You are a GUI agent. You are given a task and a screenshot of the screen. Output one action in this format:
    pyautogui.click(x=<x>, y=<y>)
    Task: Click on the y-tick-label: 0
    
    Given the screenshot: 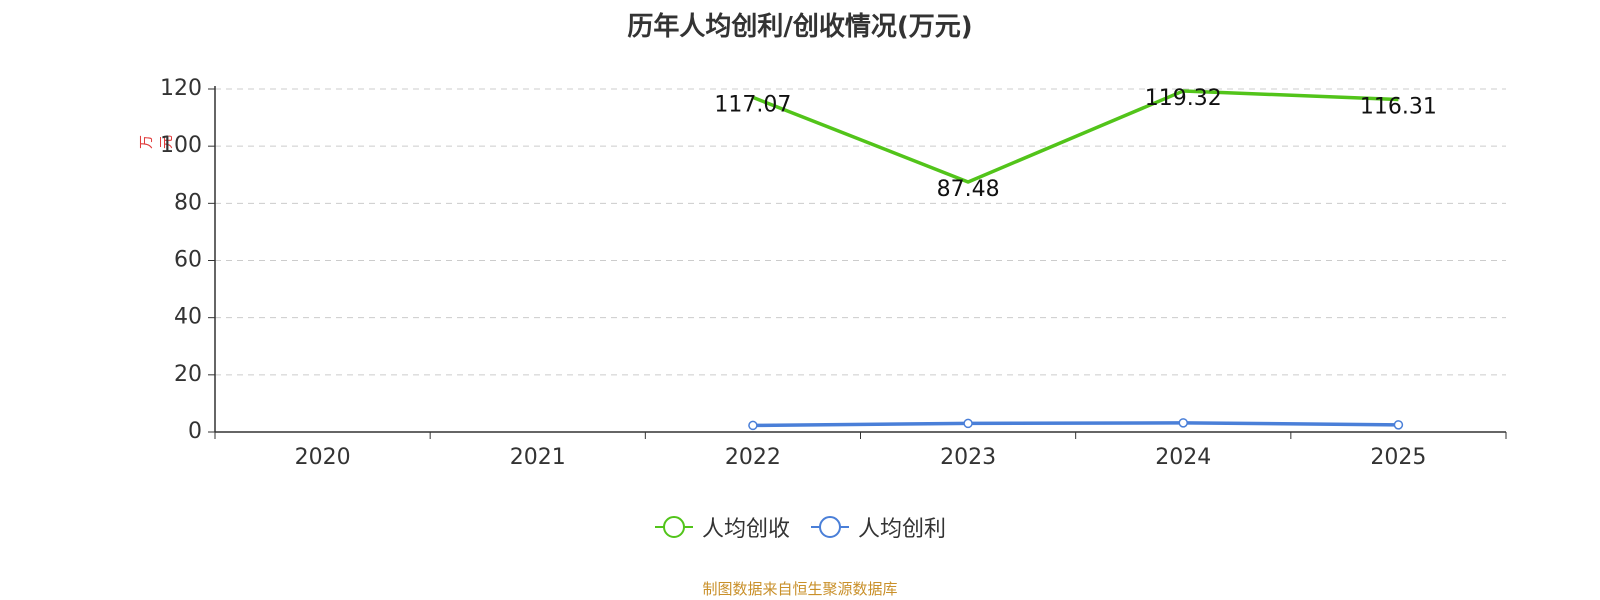 What is the action you would take?
    pyautogui.click(x=195, y=431)
    